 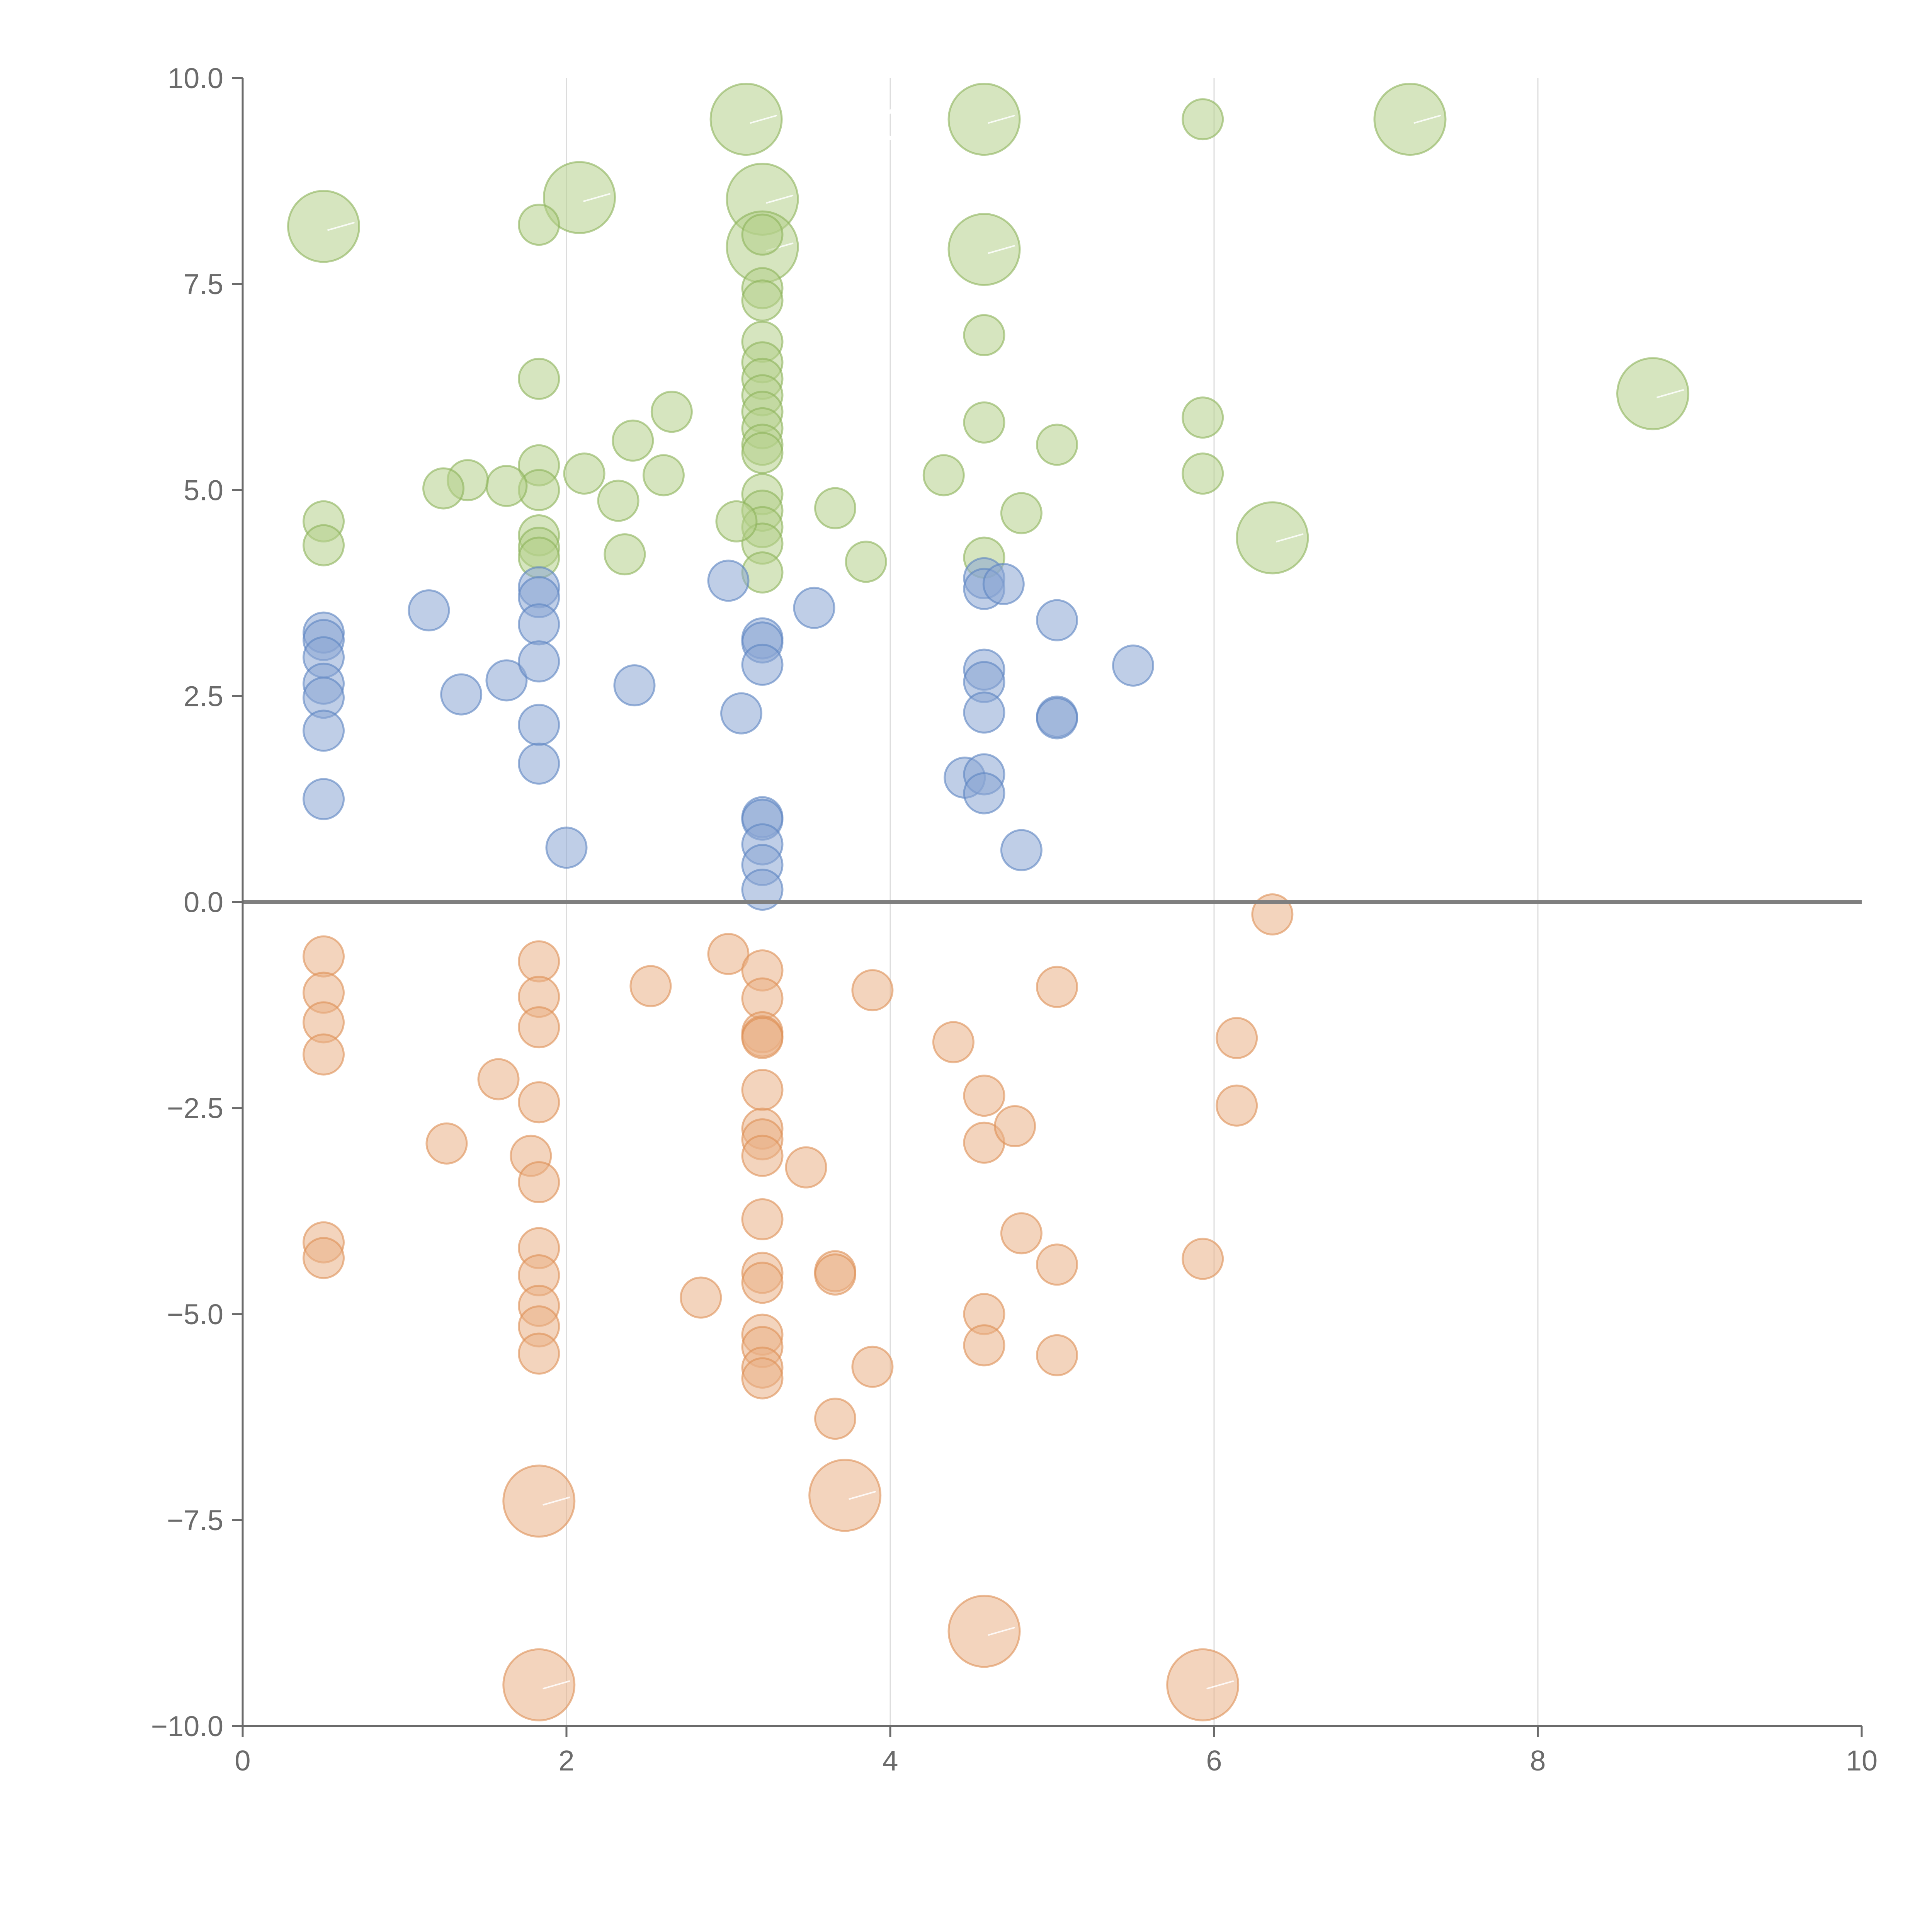 What do you see at coordinates (1862, 1761) in the screenshot?
I see `x-tick-label-5: 10` at bounding box center [1862, 1761].